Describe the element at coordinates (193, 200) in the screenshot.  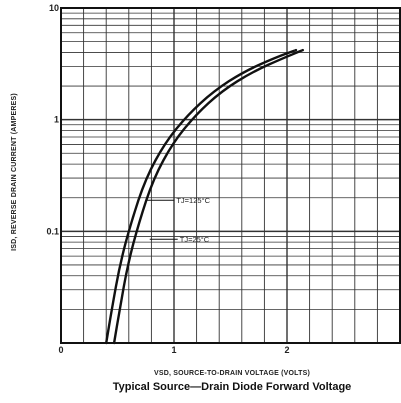
I see `annotation-label: TJ=125°C` at that location.